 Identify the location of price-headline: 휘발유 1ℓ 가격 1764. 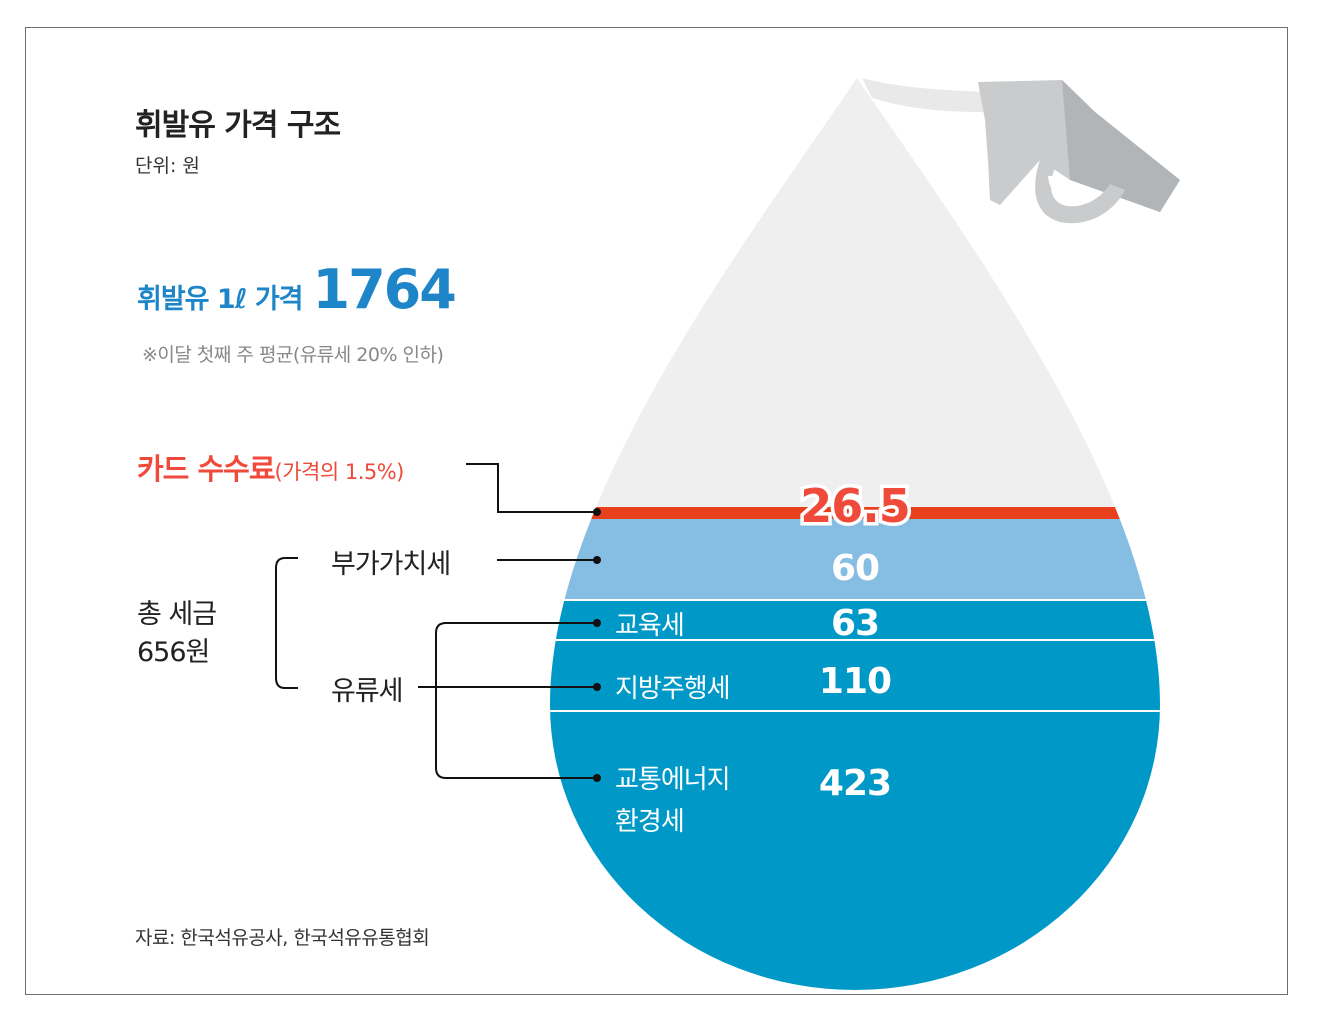
(297, 289).